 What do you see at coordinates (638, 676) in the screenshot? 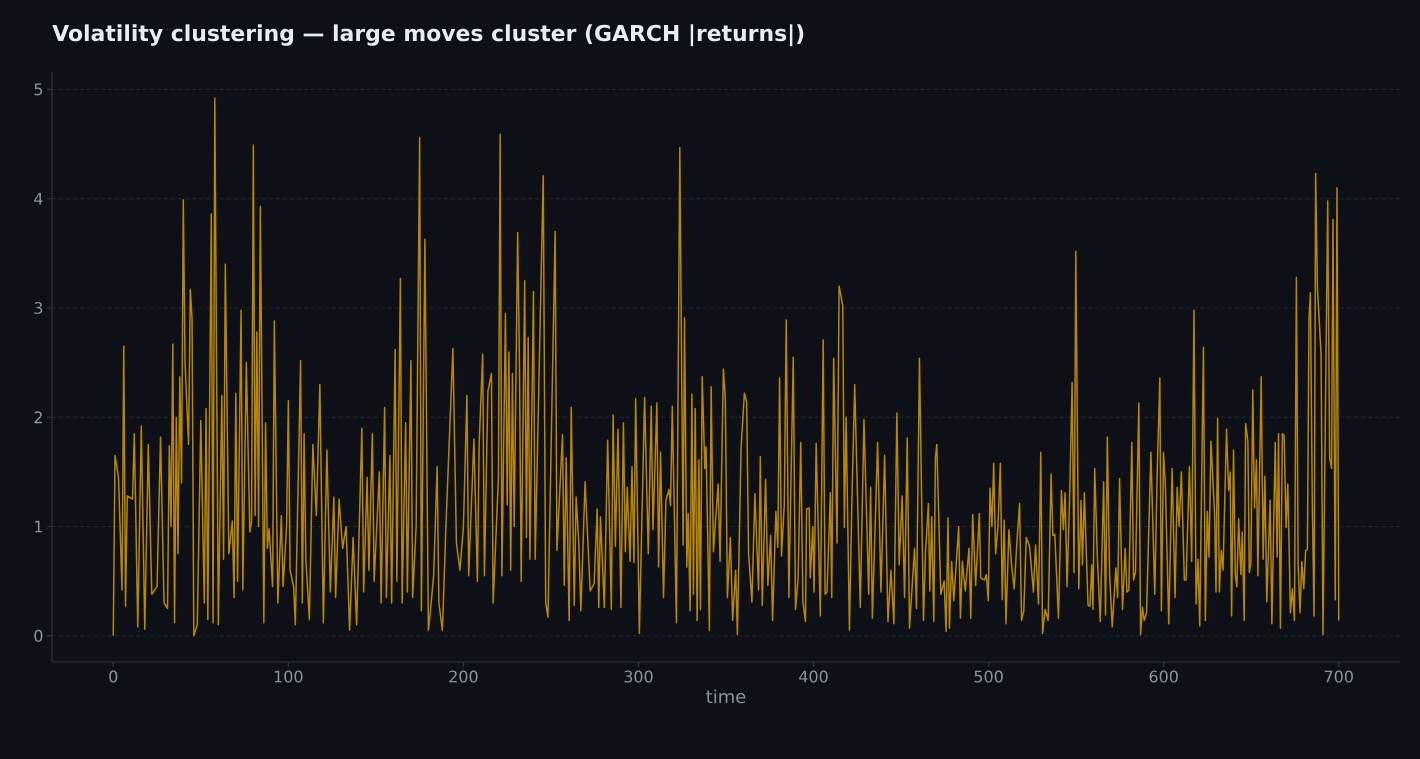
I see `x-tick-label: 300` at bounding box center [638, 676].